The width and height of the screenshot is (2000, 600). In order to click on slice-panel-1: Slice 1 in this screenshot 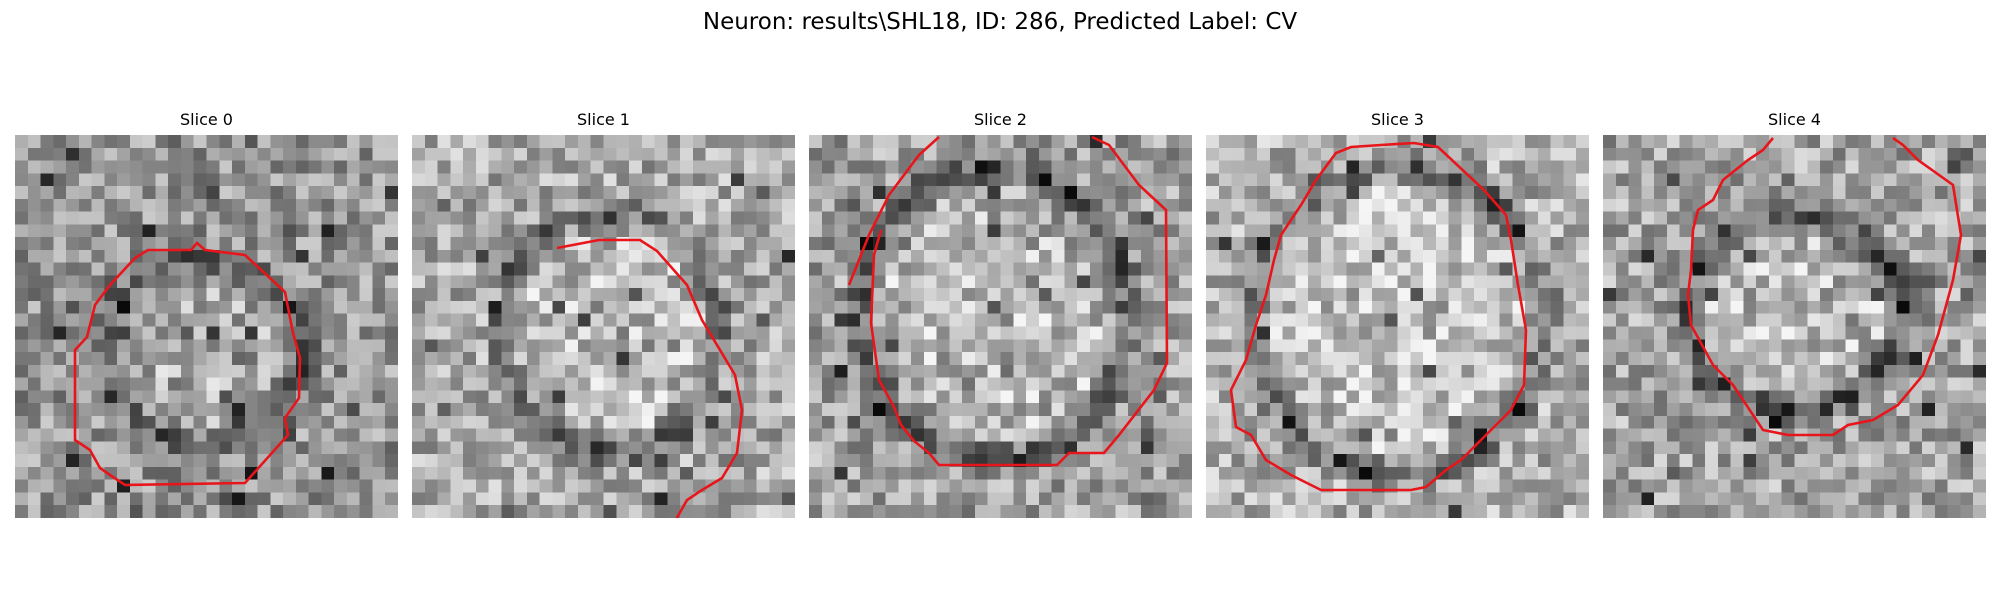, I will do `click(603, 314)`.